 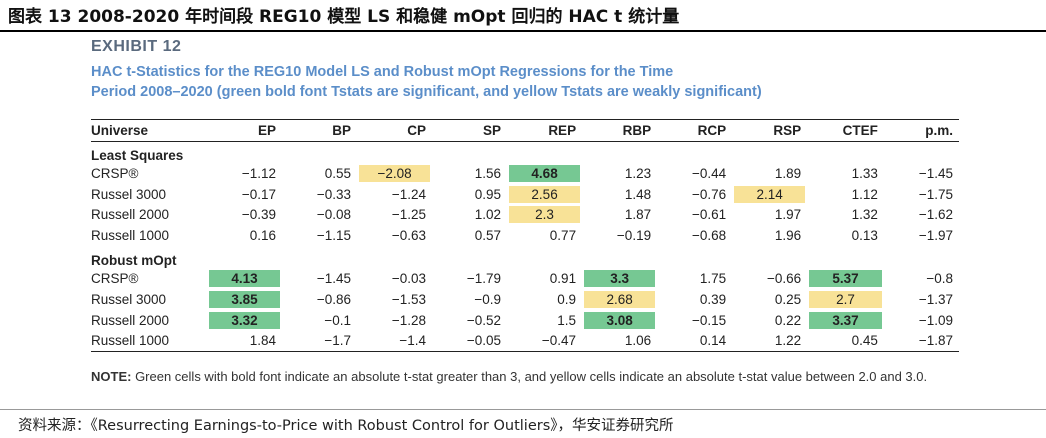 What do you see at coordinates (544, 320) in the screenshot?
I see `table-cell: 1.5` at bounding box center [544, 320].